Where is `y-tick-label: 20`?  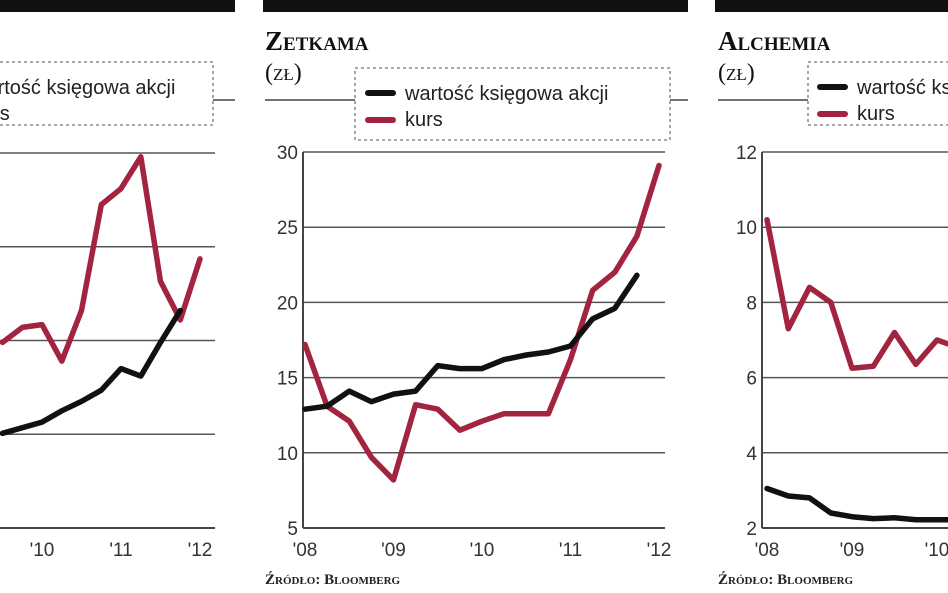
y-tick-label: 20 is located at coordinates (287, 303).